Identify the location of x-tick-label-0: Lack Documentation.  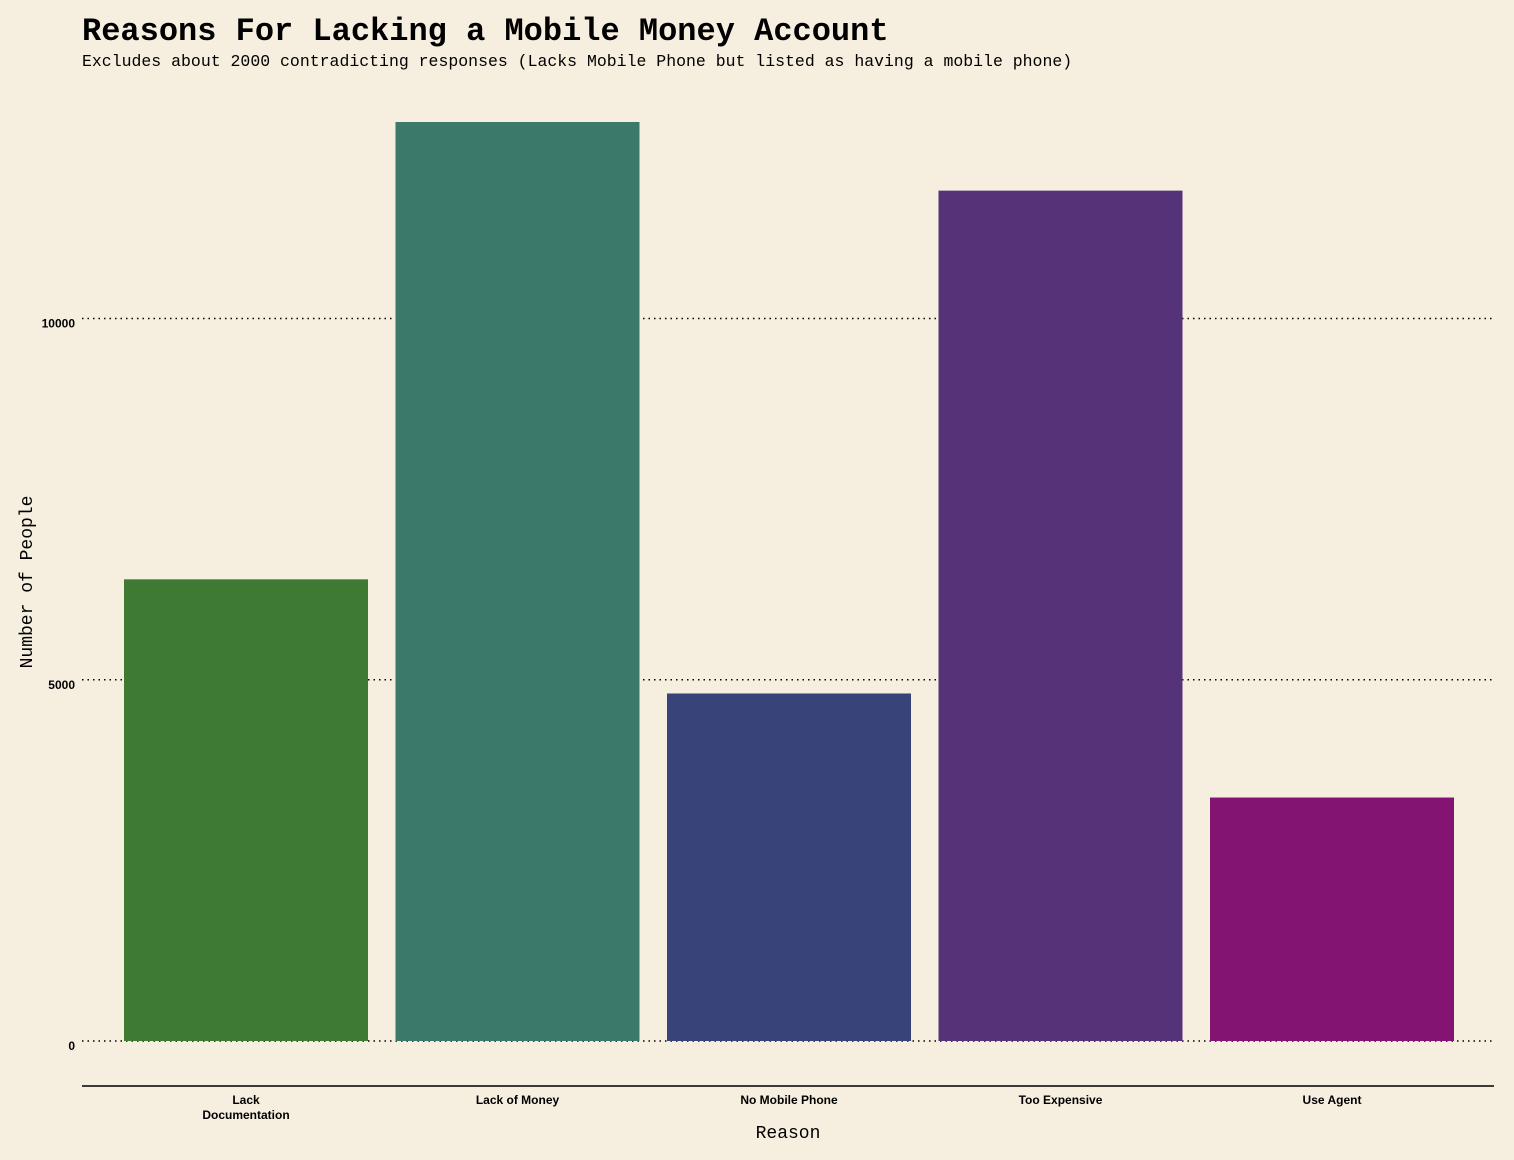
(245, 1107).